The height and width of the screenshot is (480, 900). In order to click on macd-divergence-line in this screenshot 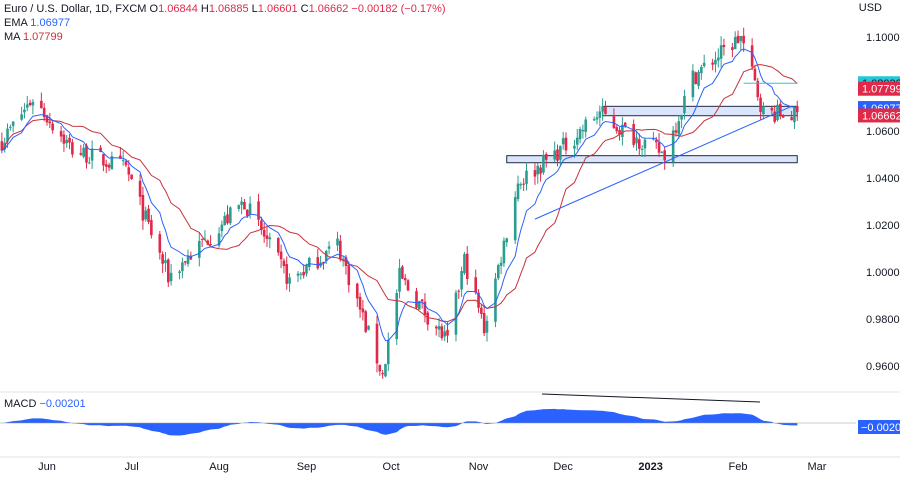, I will do `click(651, 398)`.